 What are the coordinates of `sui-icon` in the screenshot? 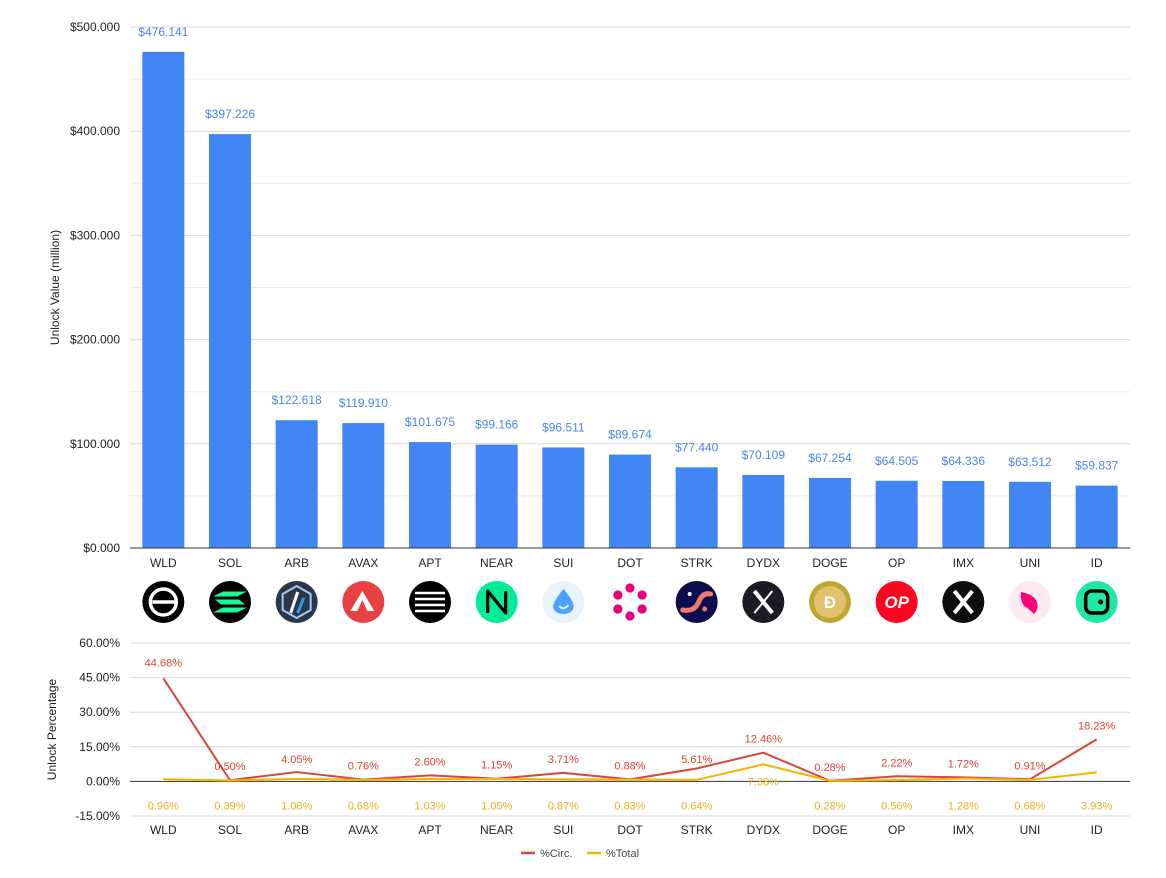 It's located at (563, 602).